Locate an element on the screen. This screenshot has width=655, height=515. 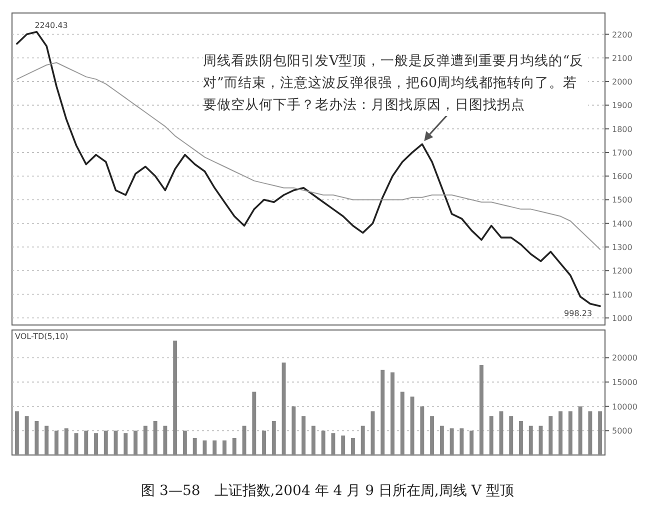
annotation: 998.23 is located at coordinates (578, 313).